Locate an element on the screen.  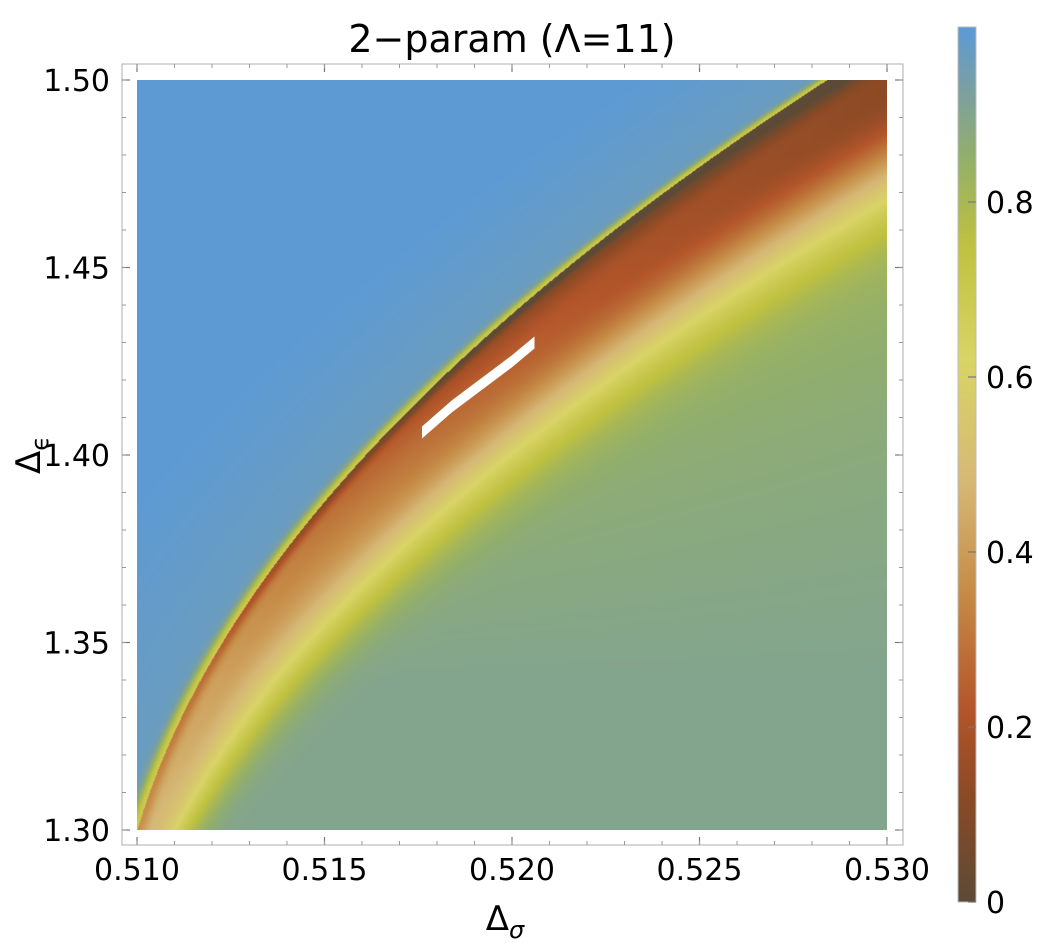
allowed-region is located at coordinates (478, 387).